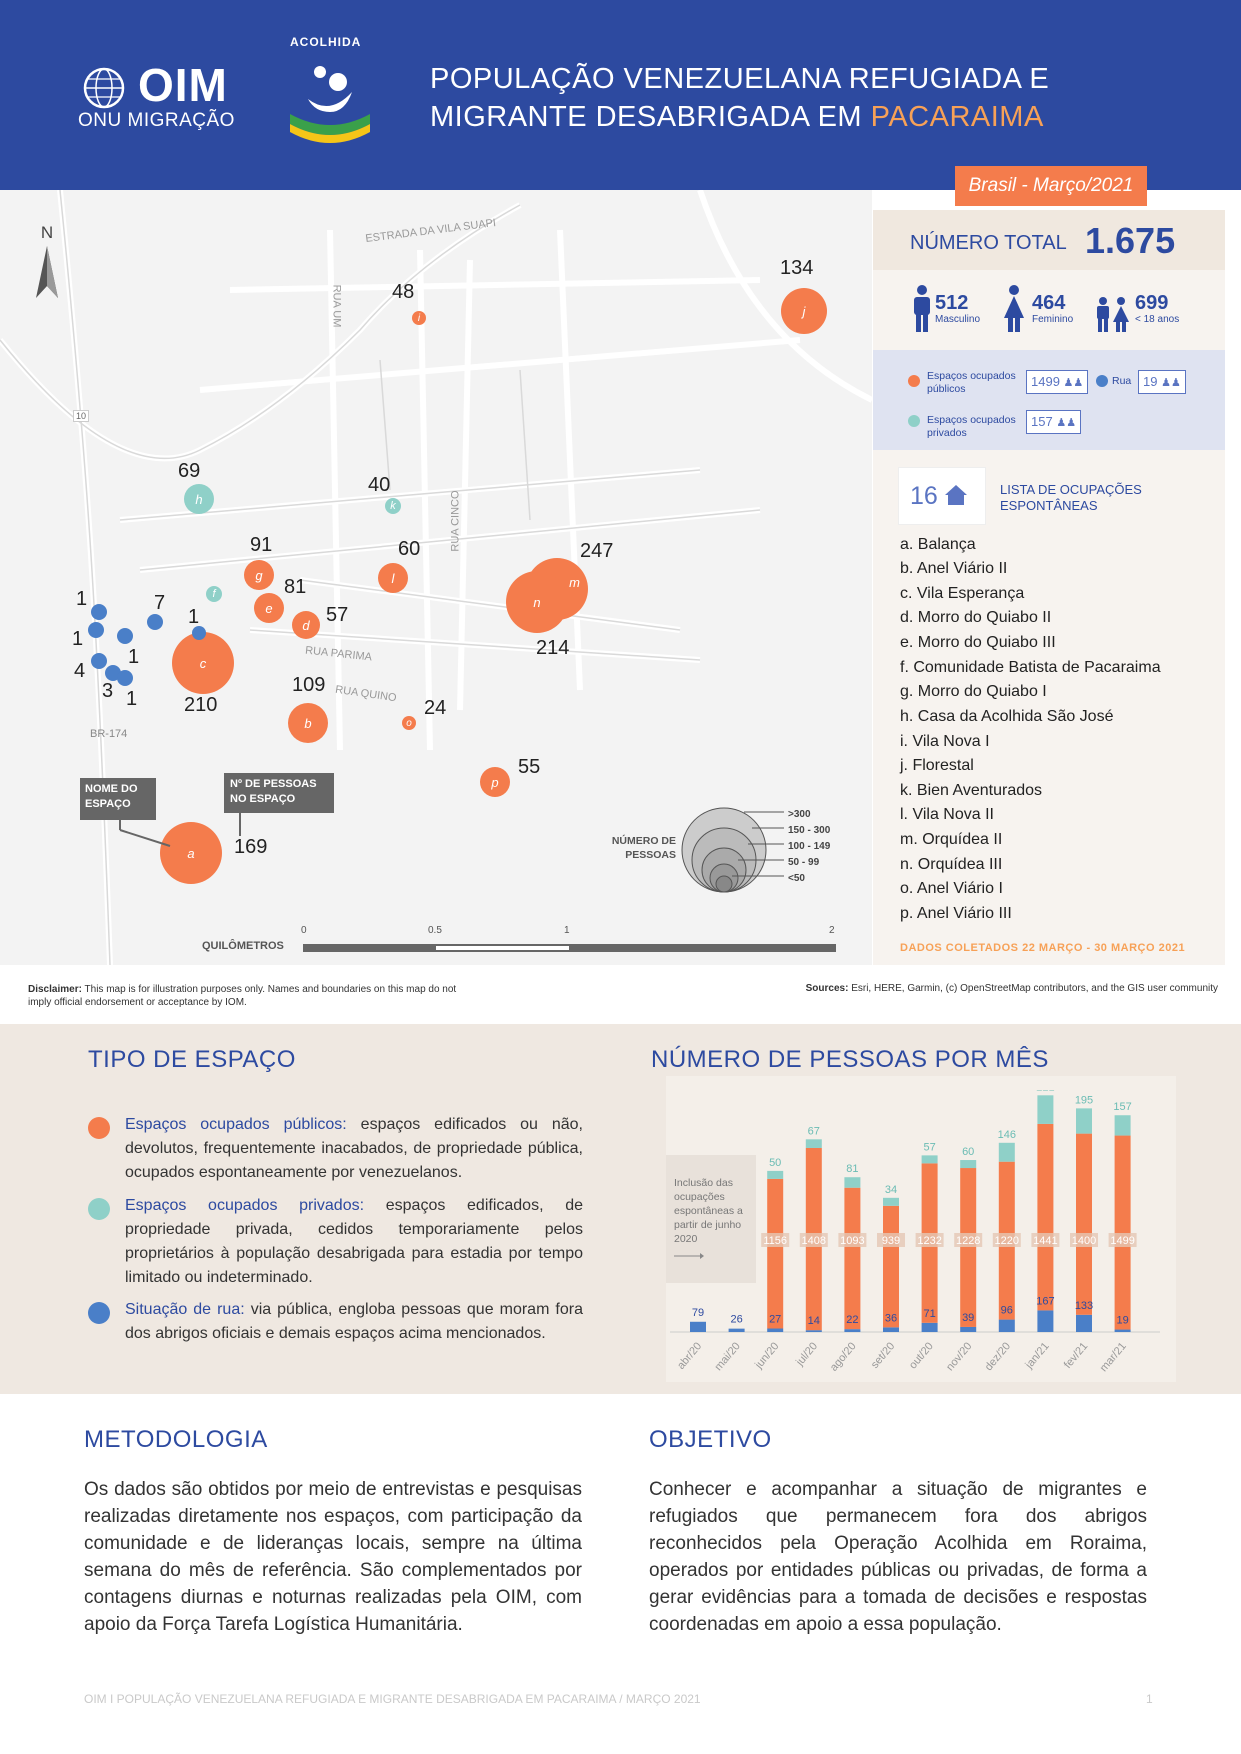 The image size is (1241, 1754). What do you see at coordinates (914, 381) in the screenshot?
I see `public-legend-dot` at bounding box center [914, 381].